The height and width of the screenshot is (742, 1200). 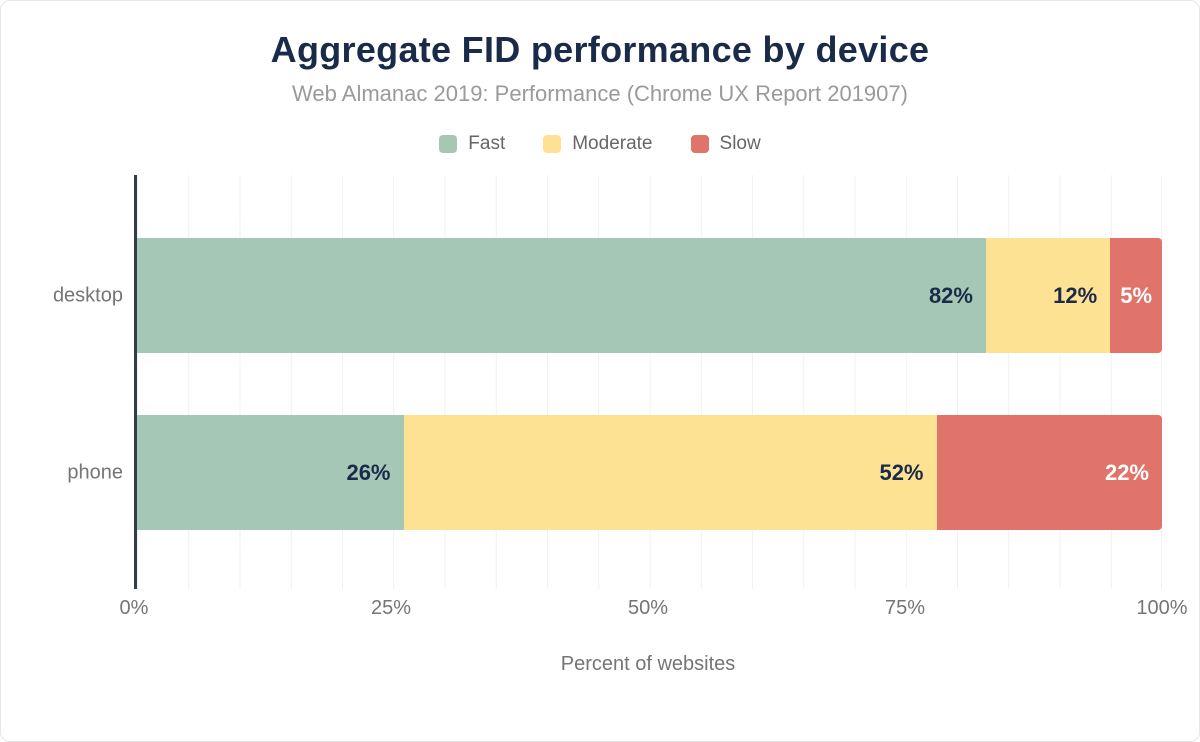 What do you see at coordinates (600, 49) in the screenshot?
I see `chart-title: Aggregate FID performance by device` at bounding box center [600, 49].